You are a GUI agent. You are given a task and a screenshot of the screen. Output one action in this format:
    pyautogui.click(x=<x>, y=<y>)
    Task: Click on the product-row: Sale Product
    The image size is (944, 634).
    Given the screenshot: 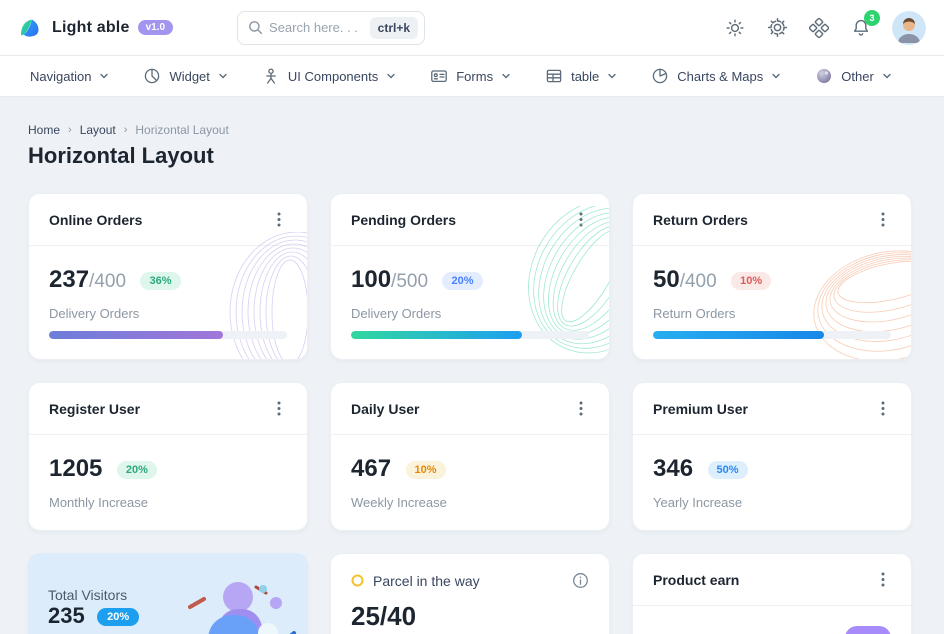 What is the action you would take?
    pyautogui.click(x=772, y=620)
    